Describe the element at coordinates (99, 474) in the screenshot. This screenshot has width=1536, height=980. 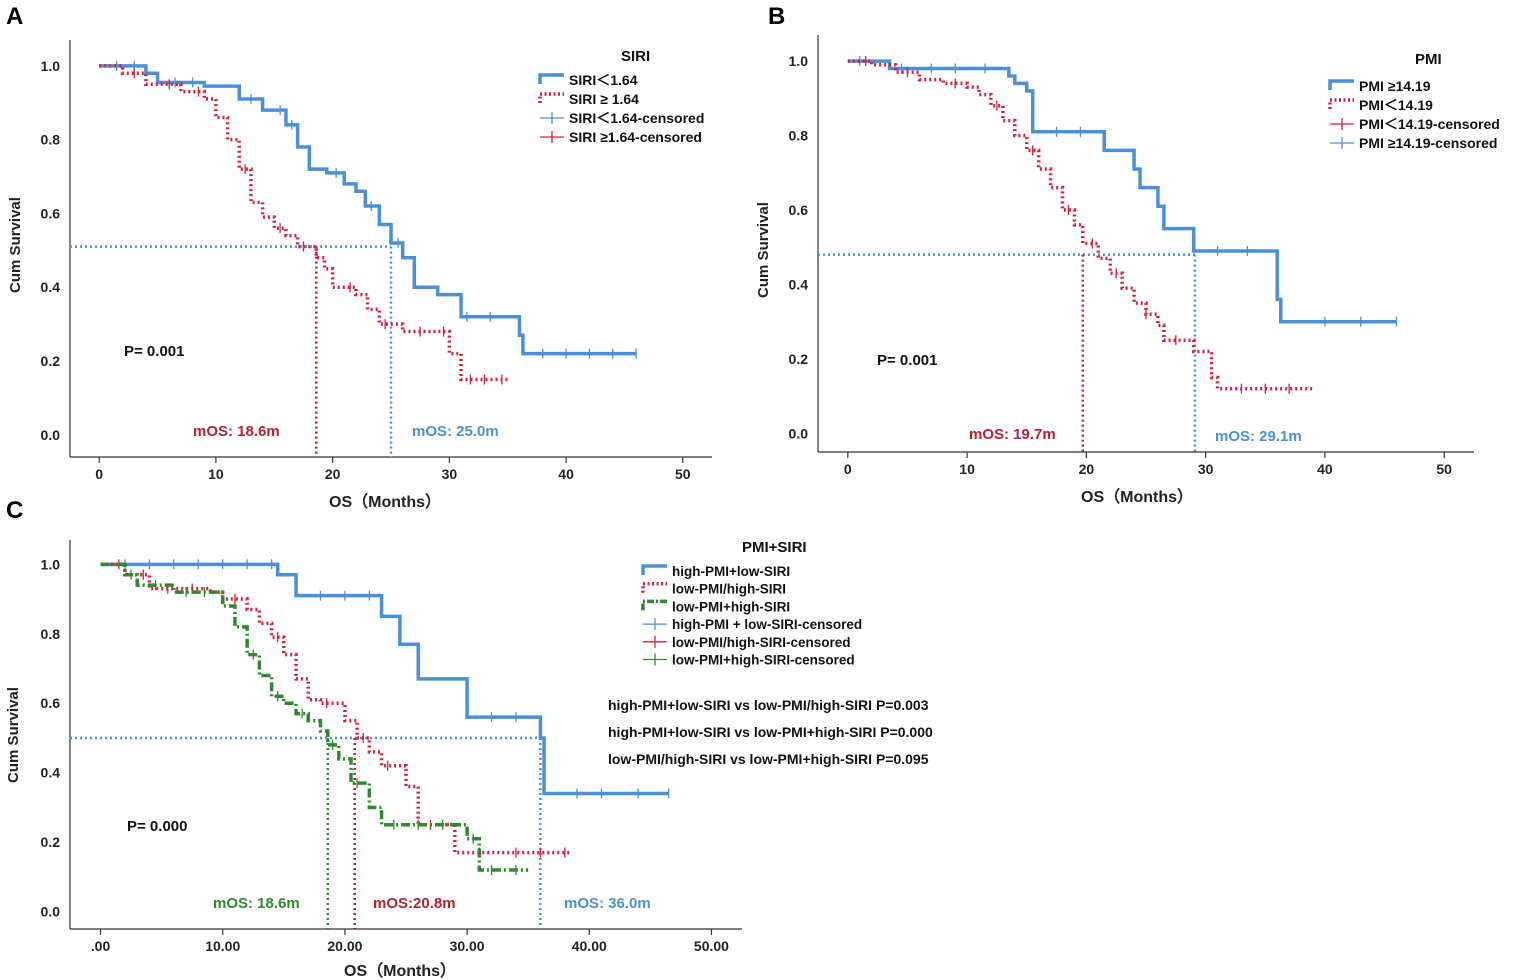
I see `x-tick-label: 0` at that location.